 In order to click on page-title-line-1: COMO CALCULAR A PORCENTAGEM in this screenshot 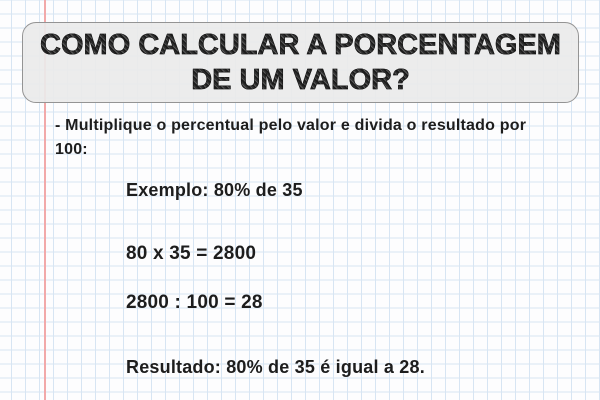, I will do `click(301, 44)`.